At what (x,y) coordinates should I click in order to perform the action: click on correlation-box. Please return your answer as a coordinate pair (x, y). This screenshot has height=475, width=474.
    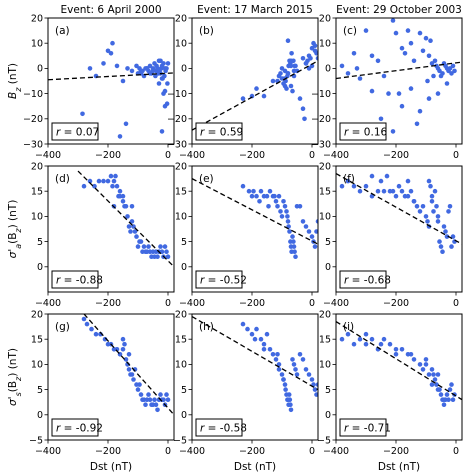
    Looking at the image, I should click on (363, 427).